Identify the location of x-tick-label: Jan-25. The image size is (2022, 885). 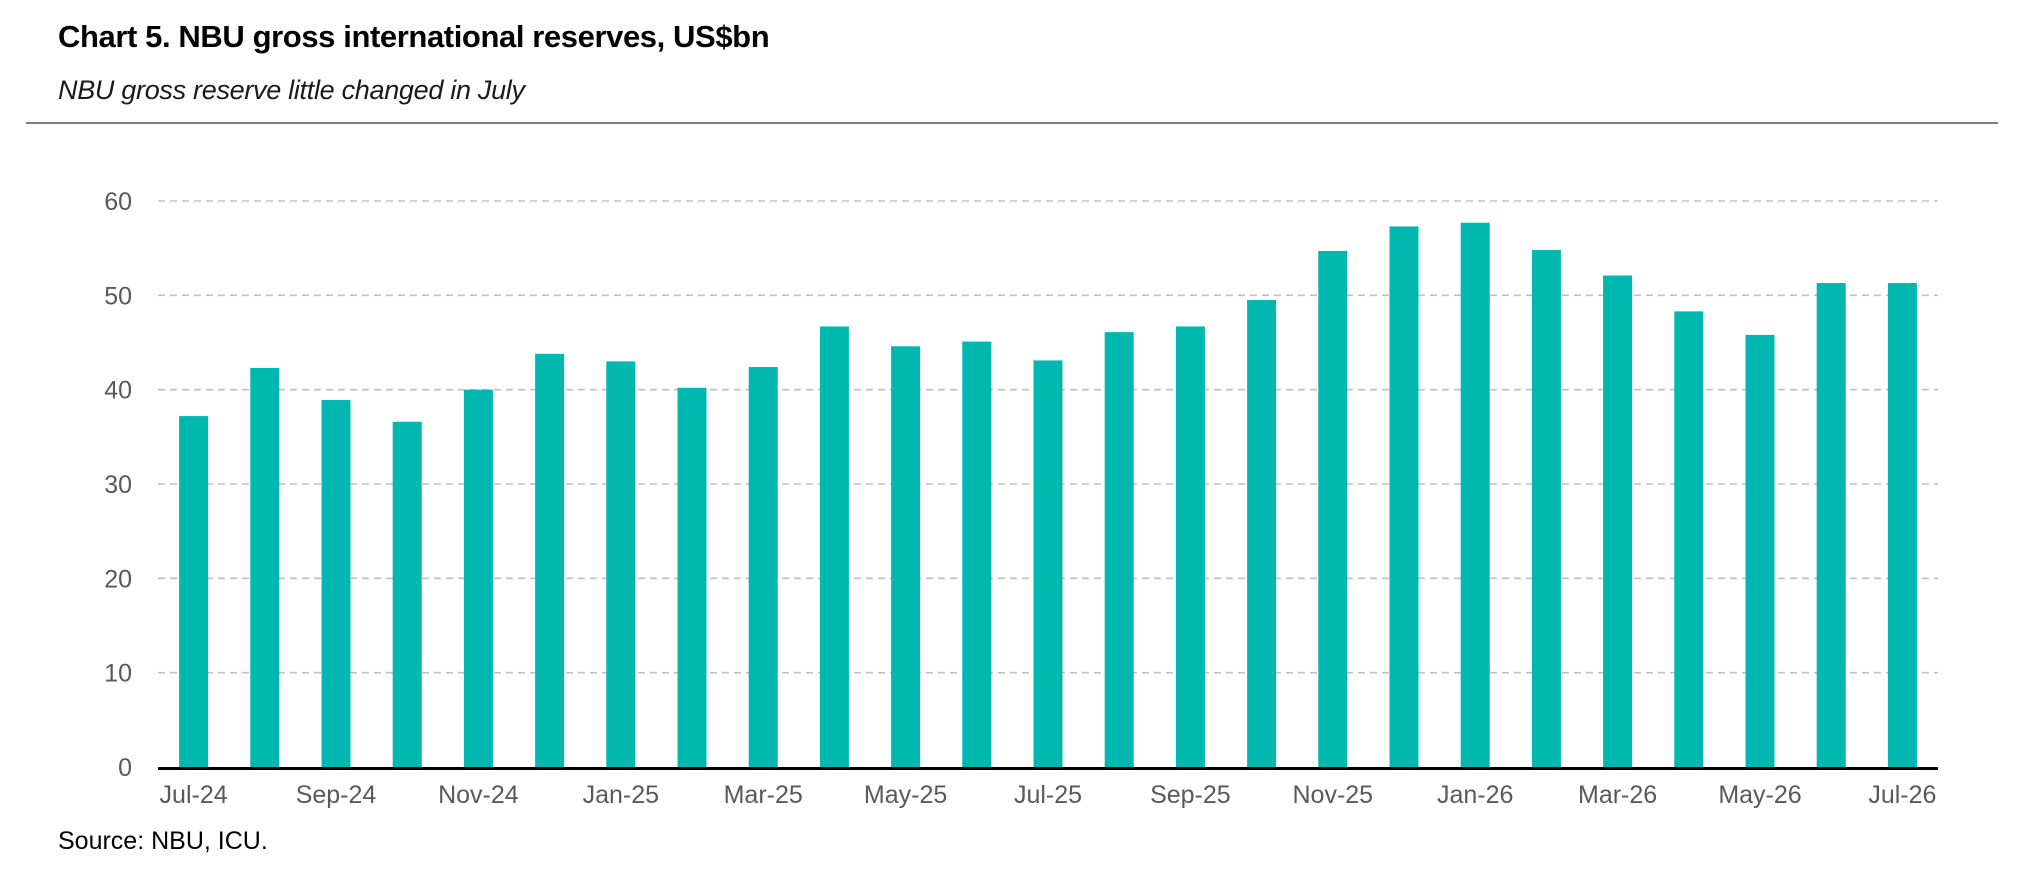
(621, 795).